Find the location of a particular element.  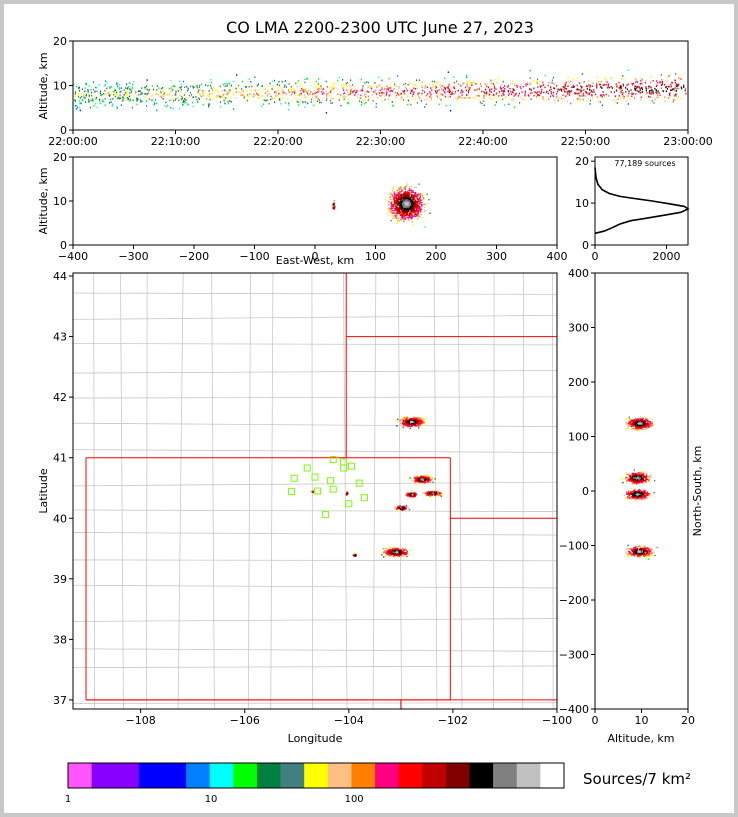

plan-view-ylabel: Latitude is located at coordinates (43, 491).